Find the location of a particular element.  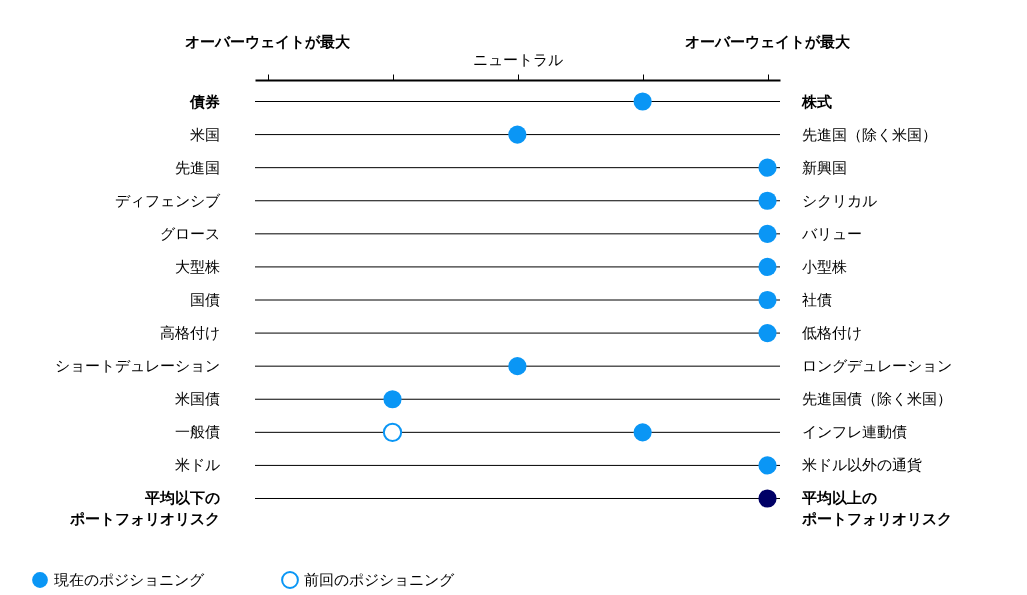

y-tick-label: 高格付け is located at coordinates (190, 333).